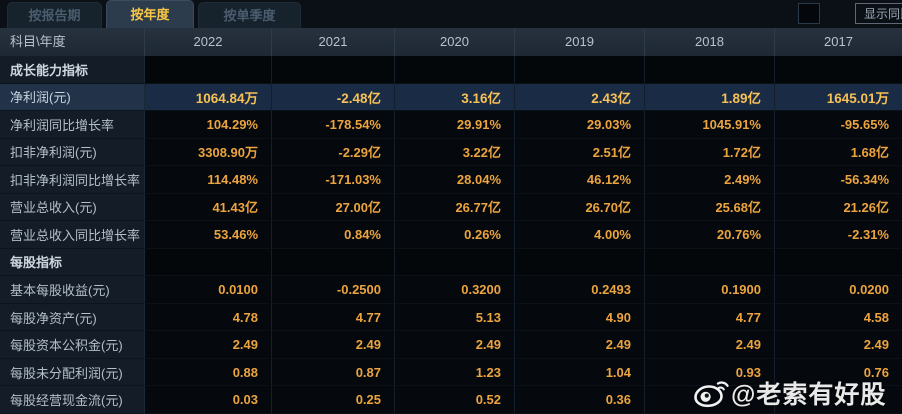 The width and height of the screenshot is (902, 414). Describe the element at coordinates (710, 97) in the screenshot. I see `value-cell: 1.89亿` at that location.